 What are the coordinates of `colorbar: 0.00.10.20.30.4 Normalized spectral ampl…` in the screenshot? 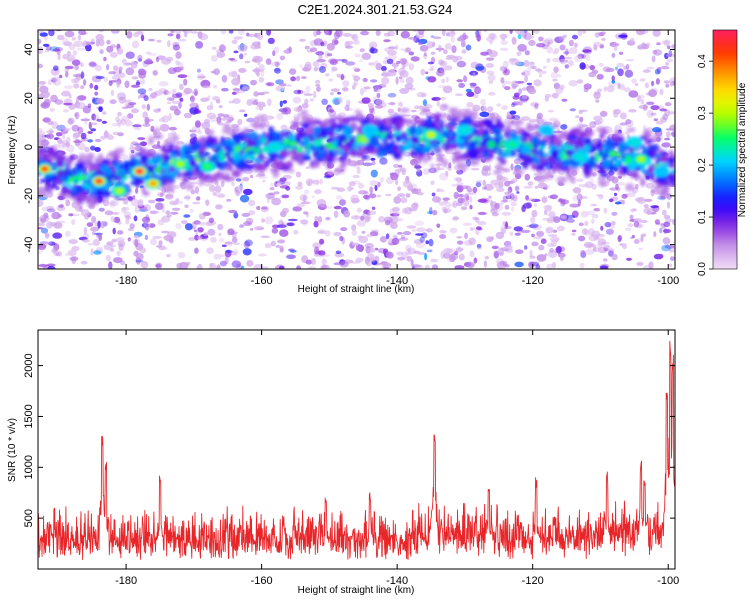 It's located at (722, 152).